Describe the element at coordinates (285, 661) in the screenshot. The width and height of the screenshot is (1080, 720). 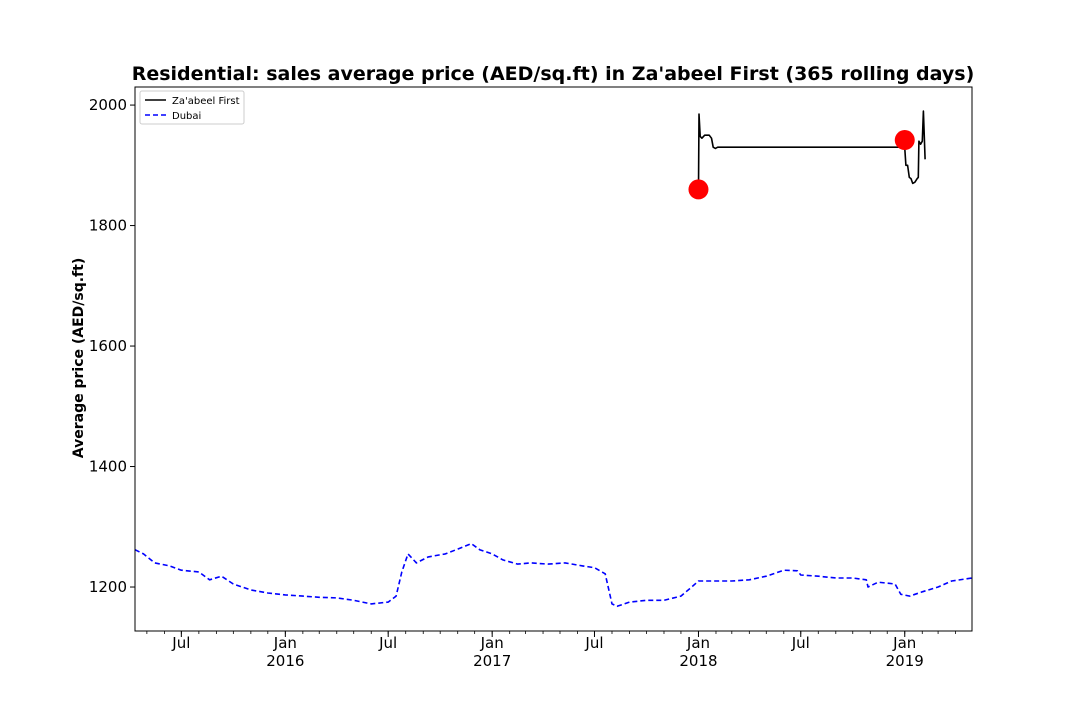
I see `x-tick-year-label: 2016` at that location.